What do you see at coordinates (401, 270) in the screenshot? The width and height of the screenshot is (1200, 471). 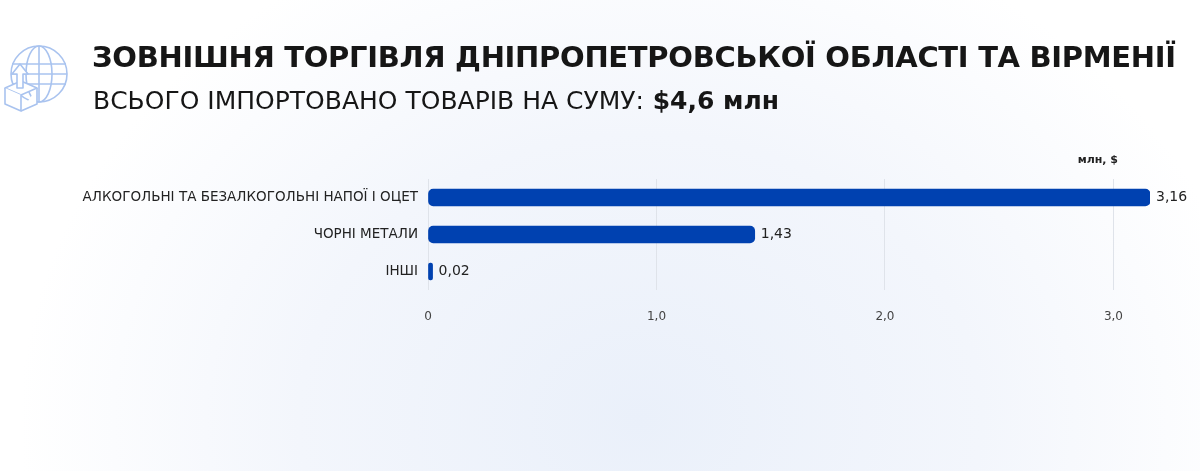 I see `y-tick-label: ІНШІ` at bounding box center [401, 270].